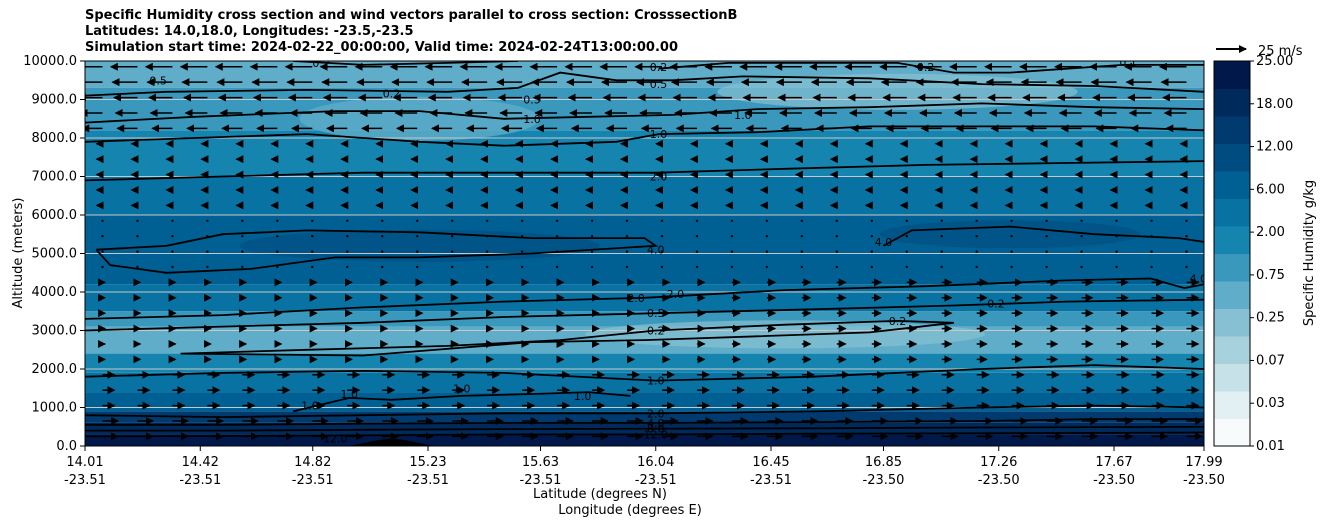 This screenshot has height=526, width=1326. What do you see at coordinates (600, 494) in the screenshot?
I see `x-axis-label-lat: Latitude (degrees N)` at bounding box center [600, 494].